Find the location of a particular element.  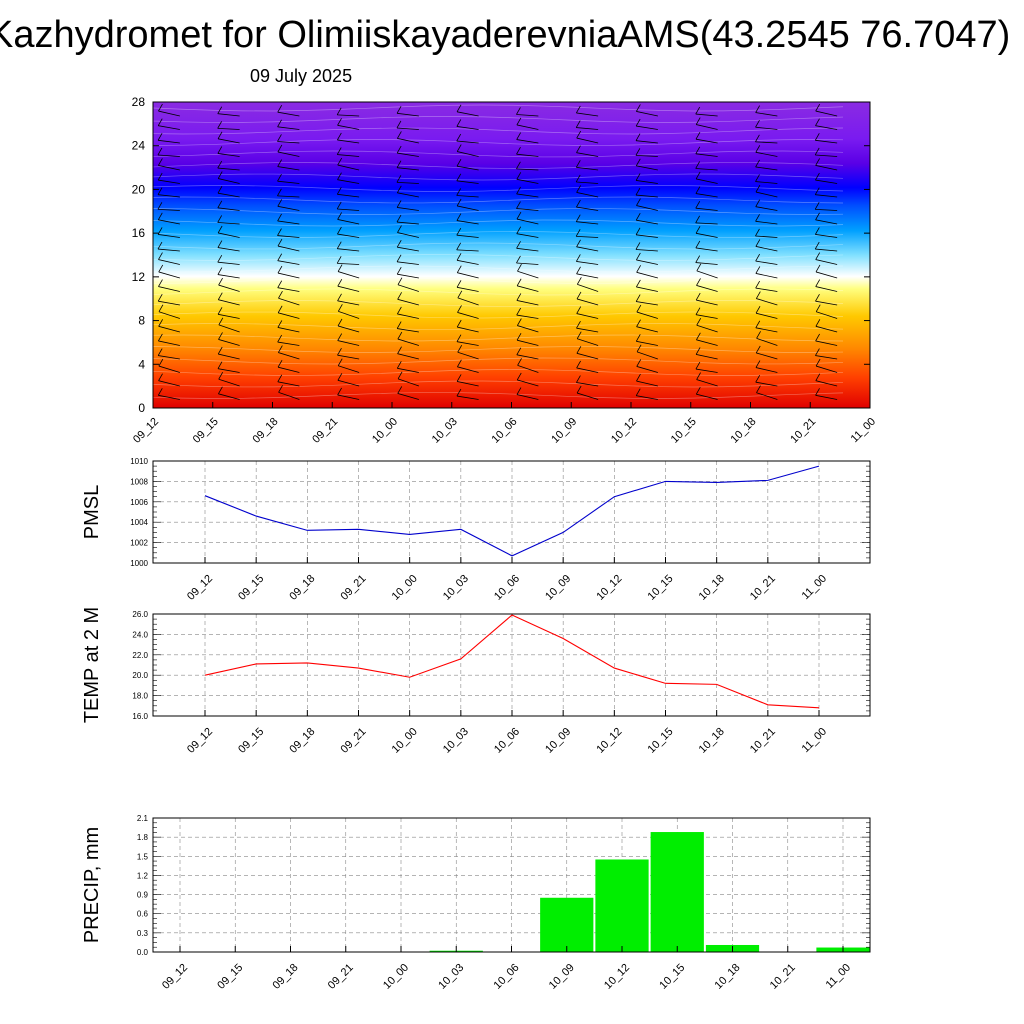

grid is located at coordinates (511, 512).